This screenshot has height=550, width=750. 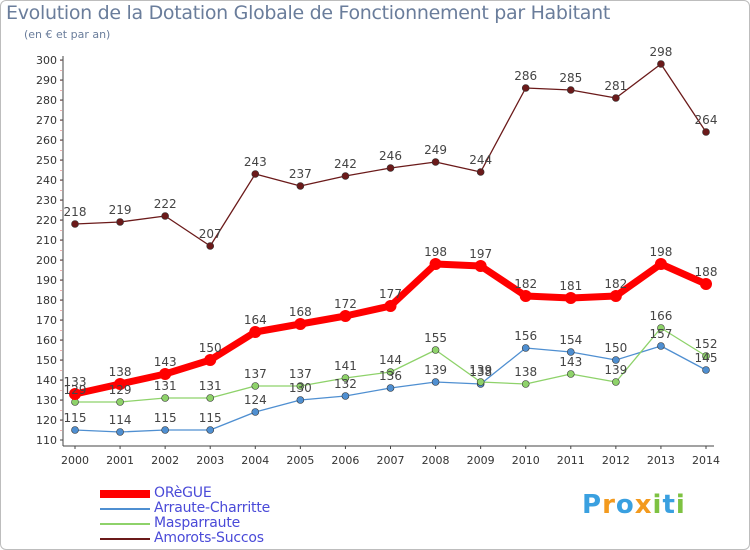 I want to click on data-label-masparraute: 141, so click(x=345, y=366).